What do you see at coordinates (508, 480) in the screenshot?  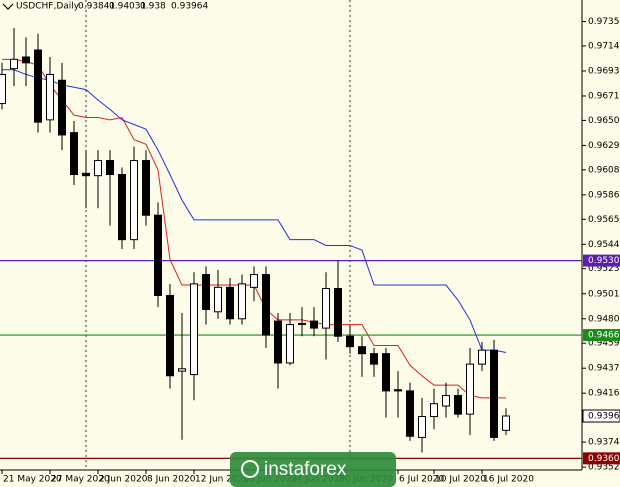 I see `x-tick-label: 16 Jul 2020` at bounding box center [508, 480].